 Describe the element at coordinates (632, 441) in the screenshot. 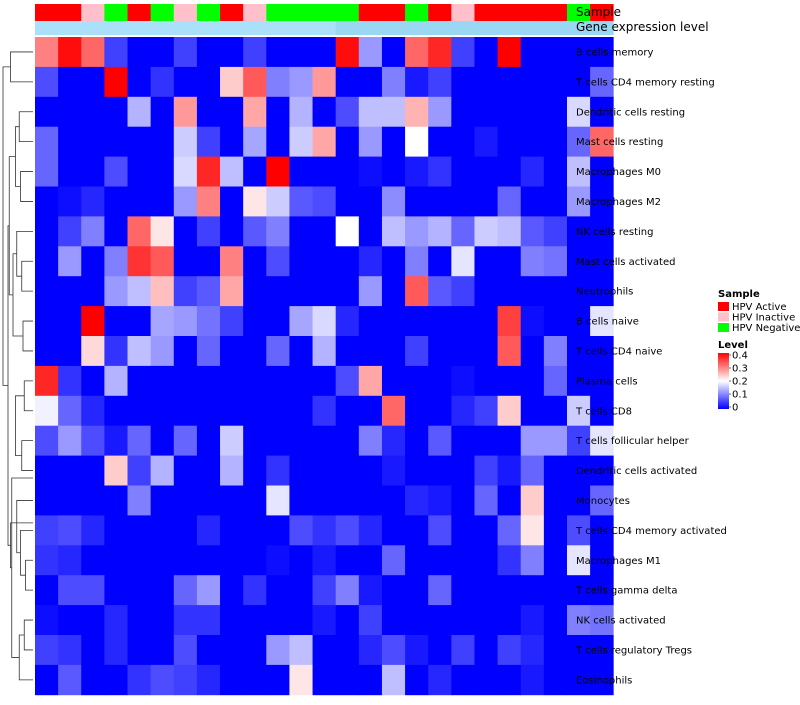

I see `row-label: T cells follicular helper` at that location.